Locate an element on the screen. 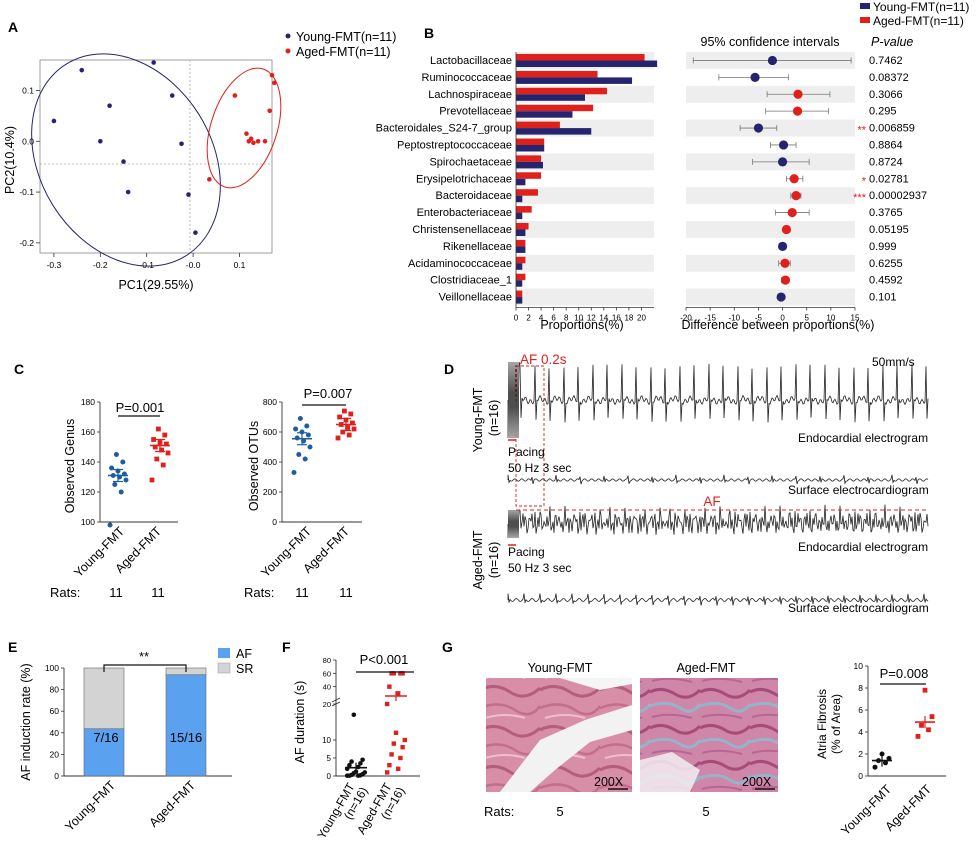 This screenshot has width=980, height=844. b-pvalue: 0.4592 is located at coordinates (886, 281).